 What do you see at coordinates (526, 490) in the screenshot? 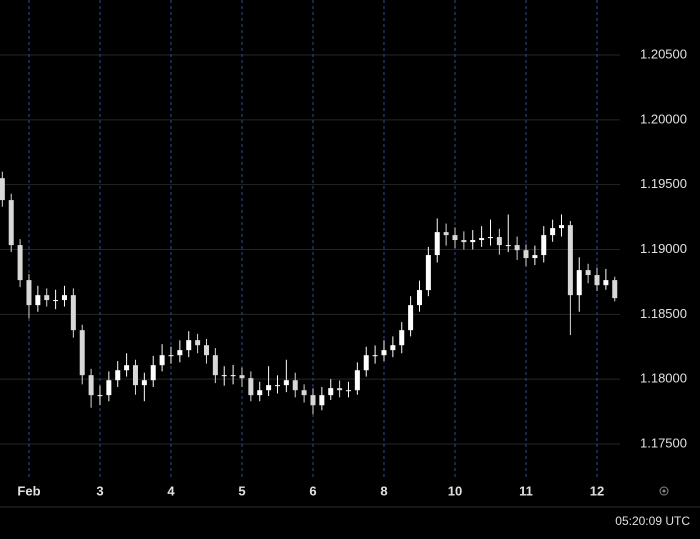
I see `x-tick-label: 11` at bounding box center [526, 490].